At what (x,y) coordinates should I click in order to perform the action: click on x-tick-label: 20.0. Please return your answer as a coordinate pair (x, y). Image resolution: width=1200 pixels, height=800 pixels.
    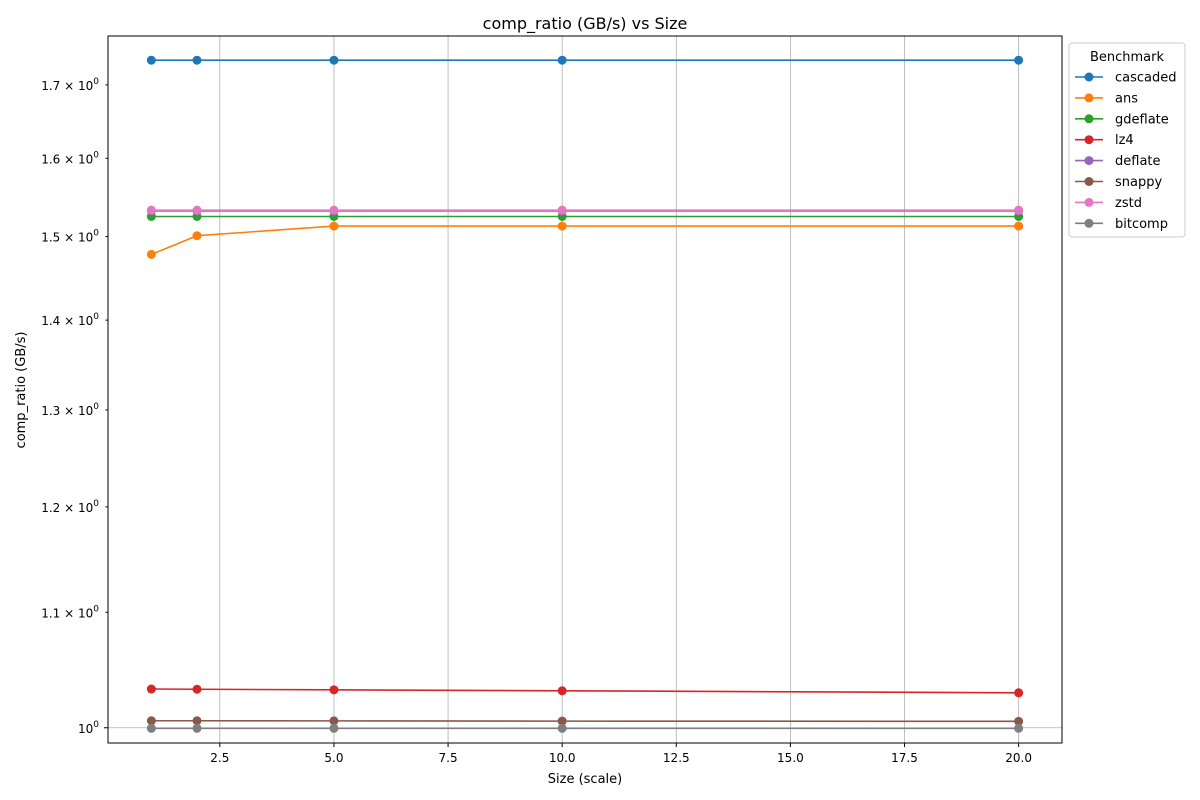
    Looking at the image, I should click on (1018, 758).